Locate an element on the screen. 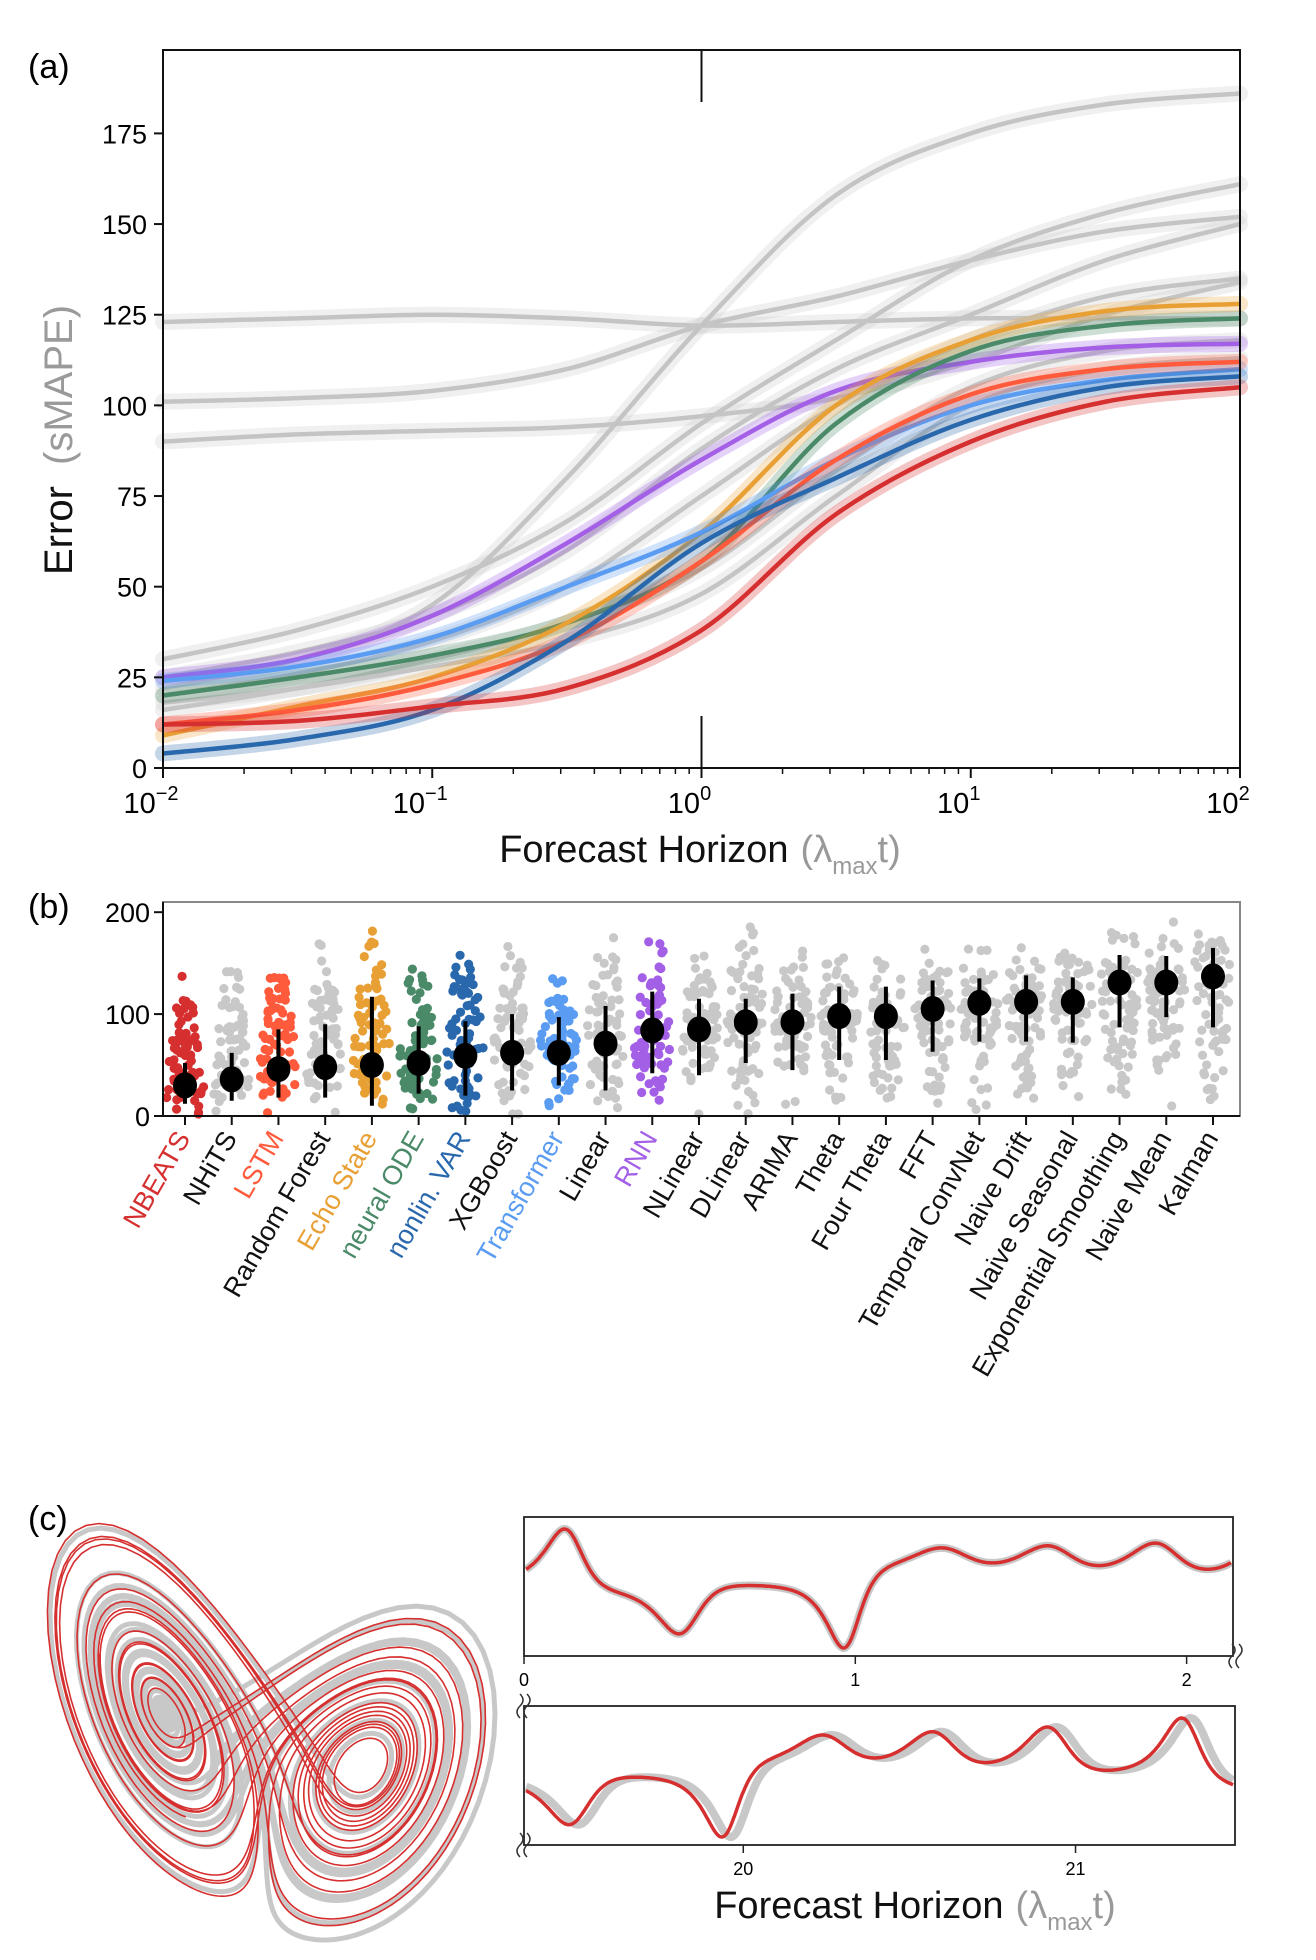 This screenshot has width=1316, height=1960. true-series is located at coordinates (878, 1588).